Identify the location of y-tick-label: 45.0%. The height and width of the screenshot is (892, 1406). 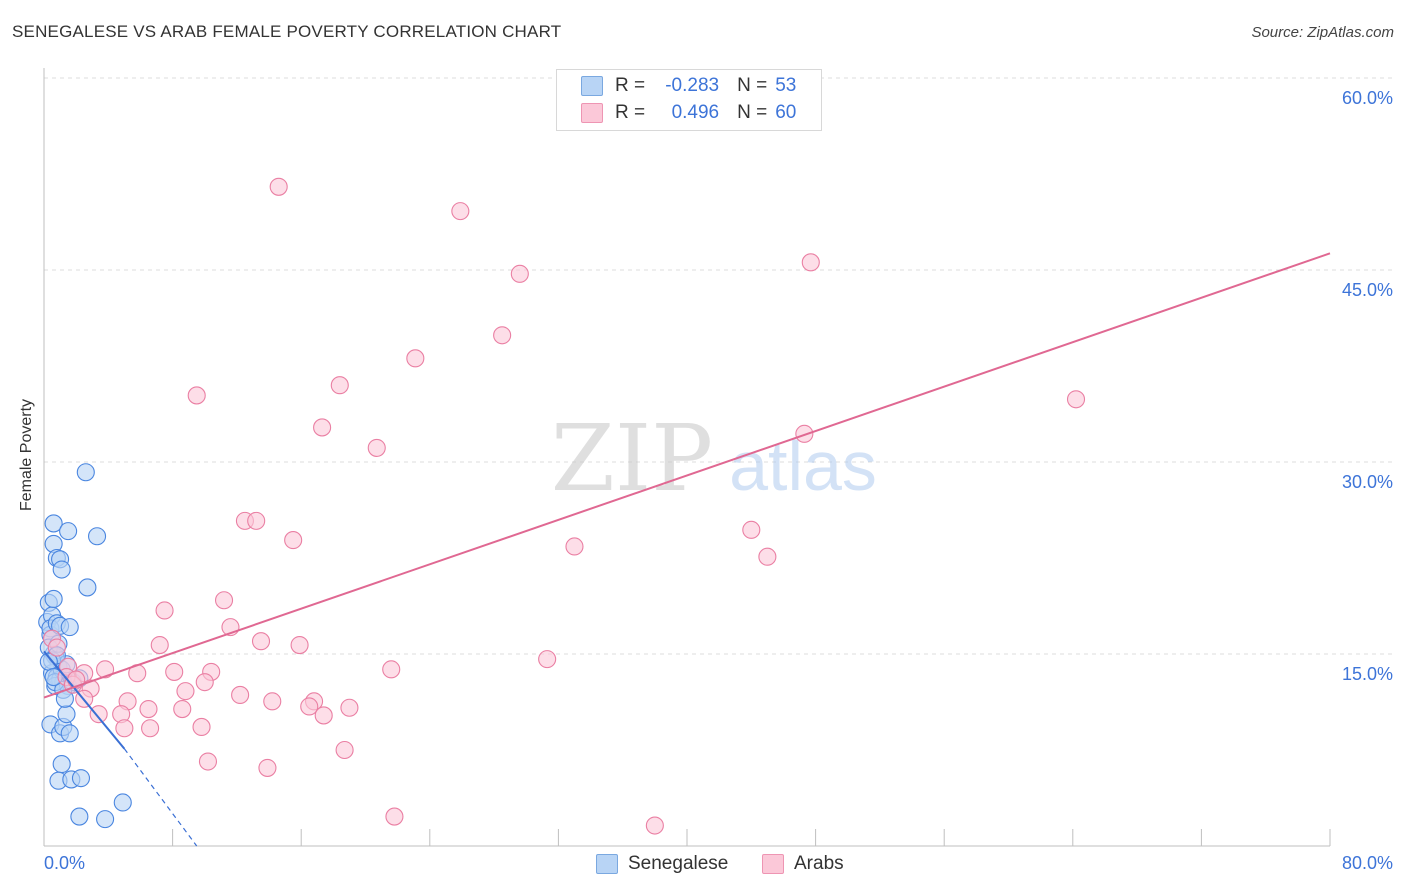
(1367, 290).